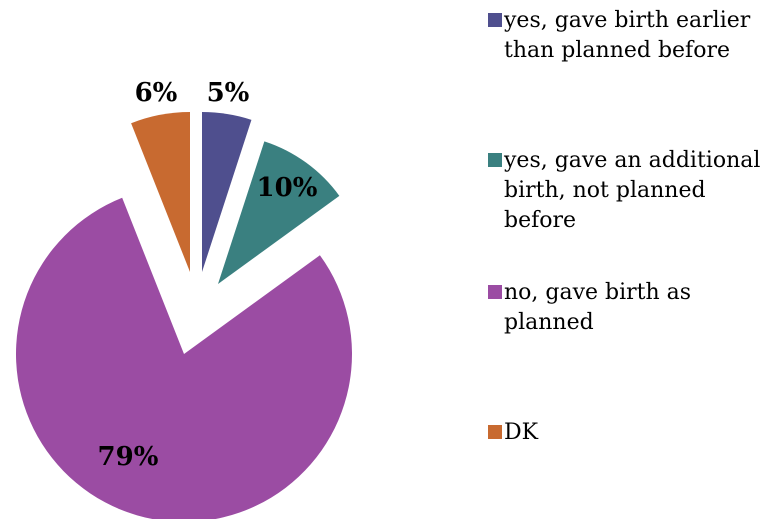 The image size is (770, 519). Describe the element at coordinates (287, 188) in the screenshot. I see `slice-data-label: 10%` at that location.